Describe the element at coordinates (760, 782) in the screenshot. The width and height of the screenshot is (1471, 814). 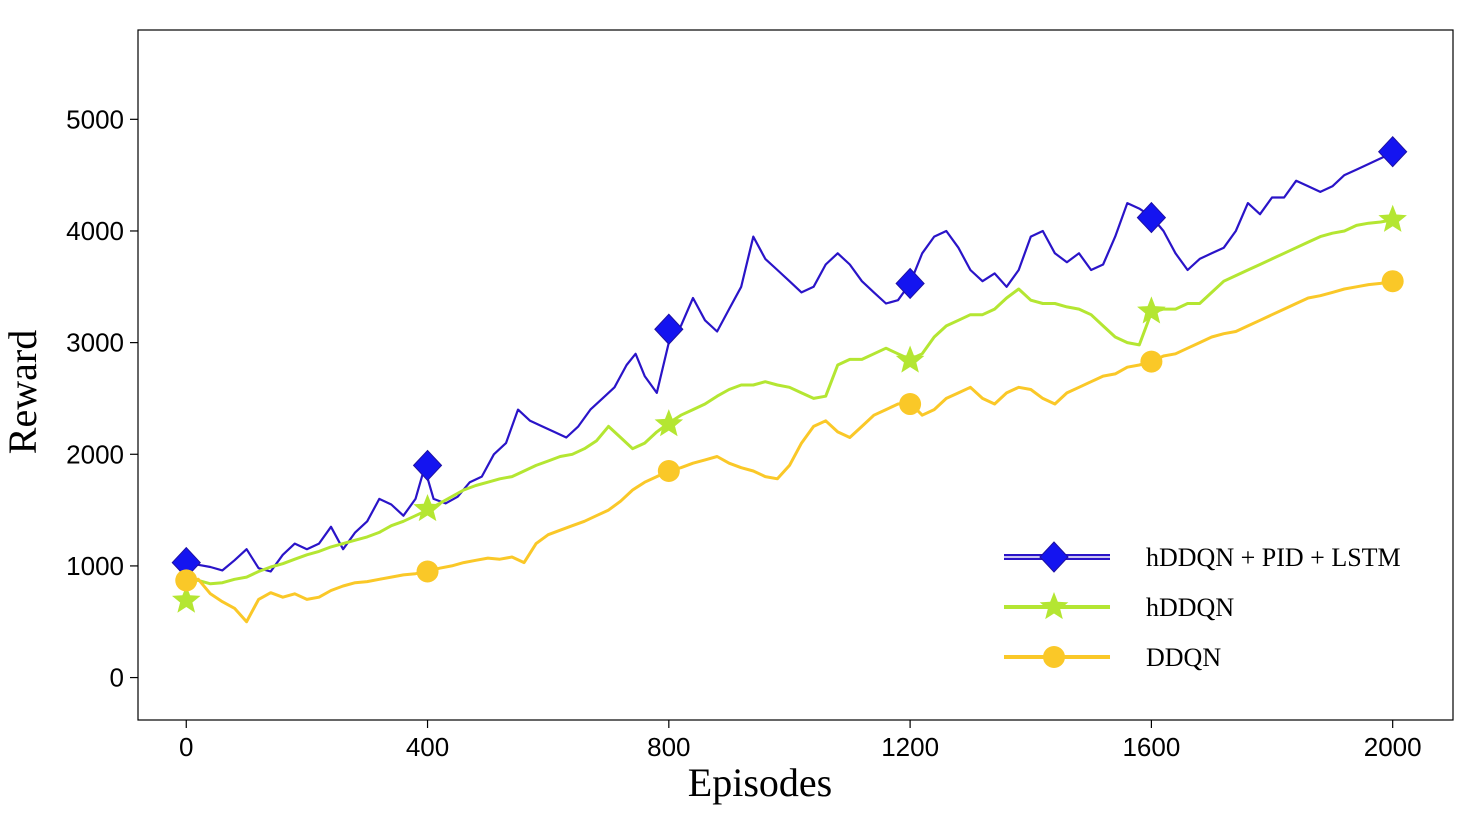
I see `x-axis-title: Episodes` at that location.